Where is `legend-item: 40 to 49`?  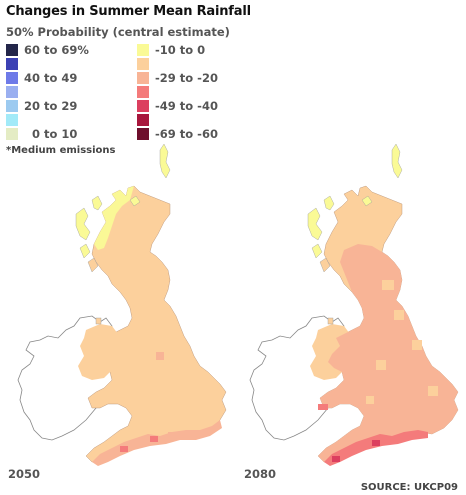
legend-item: 40 to 49 is located at coordinates (41, 78).